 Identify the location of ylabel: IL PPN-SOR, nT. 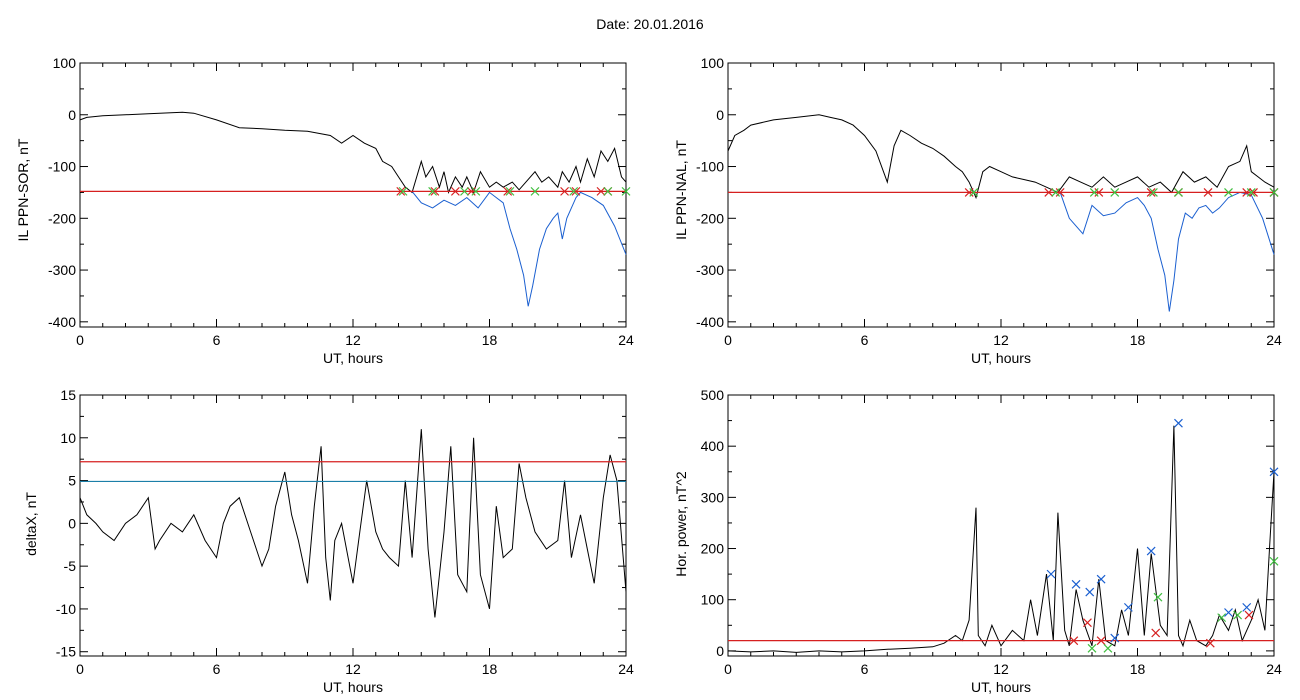
(23, 189).